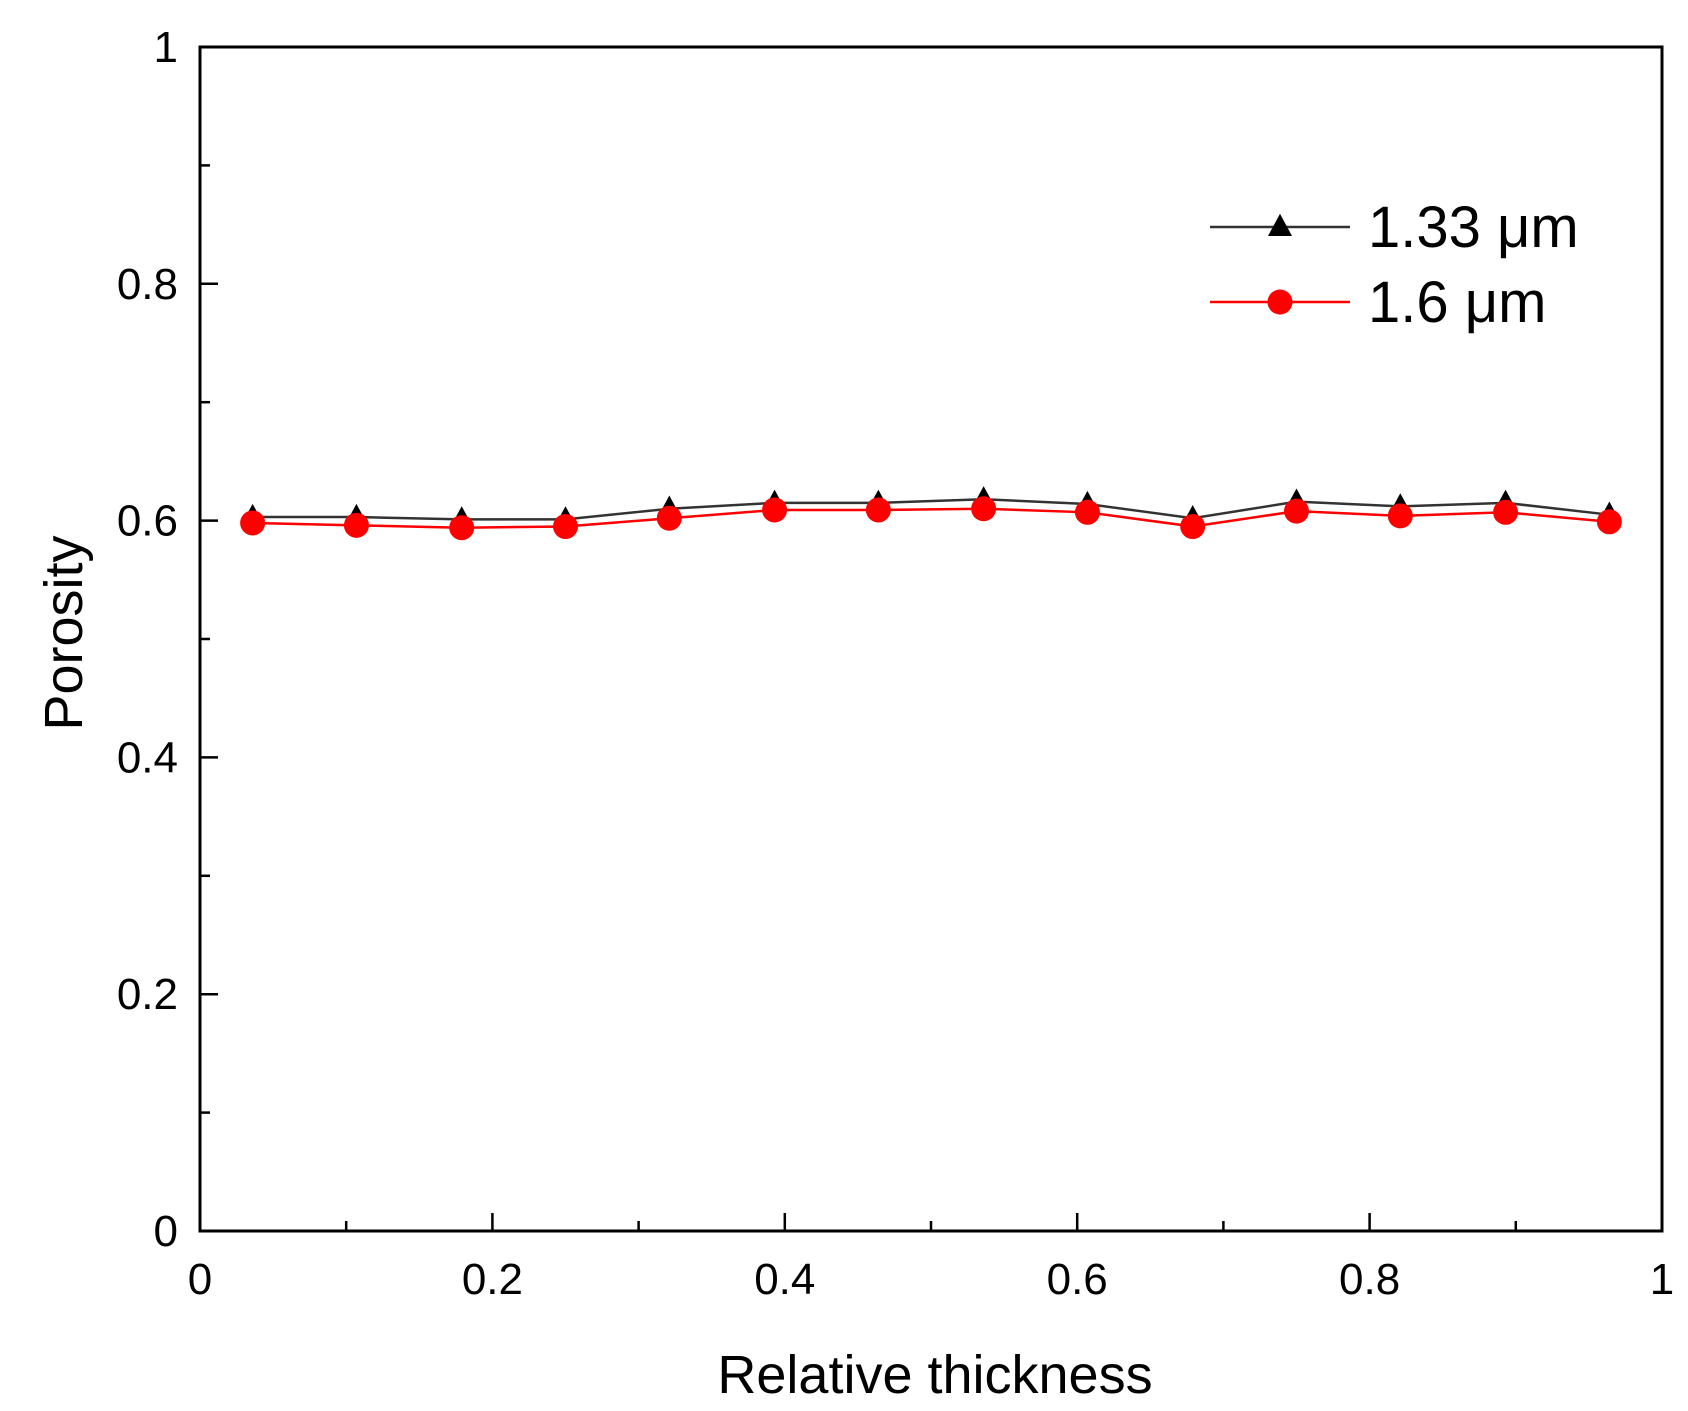 This screenshot has width=1688, height=1411. I want to click on x-tick-label: 0.8, so click(1369, 1279).